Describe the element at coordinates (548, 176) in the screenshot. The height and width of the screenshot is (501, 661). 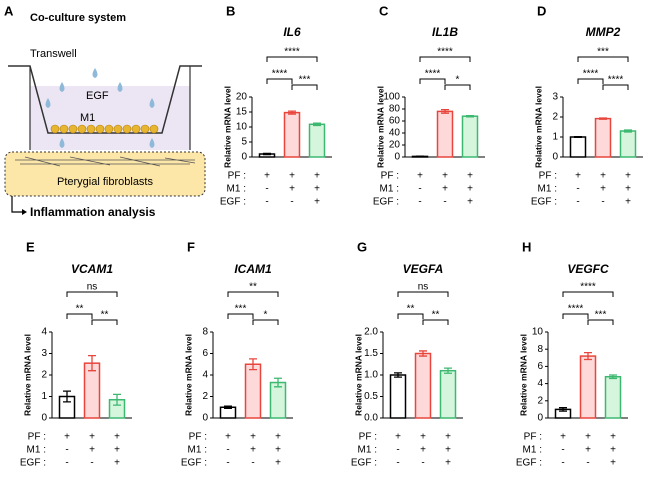
I see `condition-label: PF :` at that location.